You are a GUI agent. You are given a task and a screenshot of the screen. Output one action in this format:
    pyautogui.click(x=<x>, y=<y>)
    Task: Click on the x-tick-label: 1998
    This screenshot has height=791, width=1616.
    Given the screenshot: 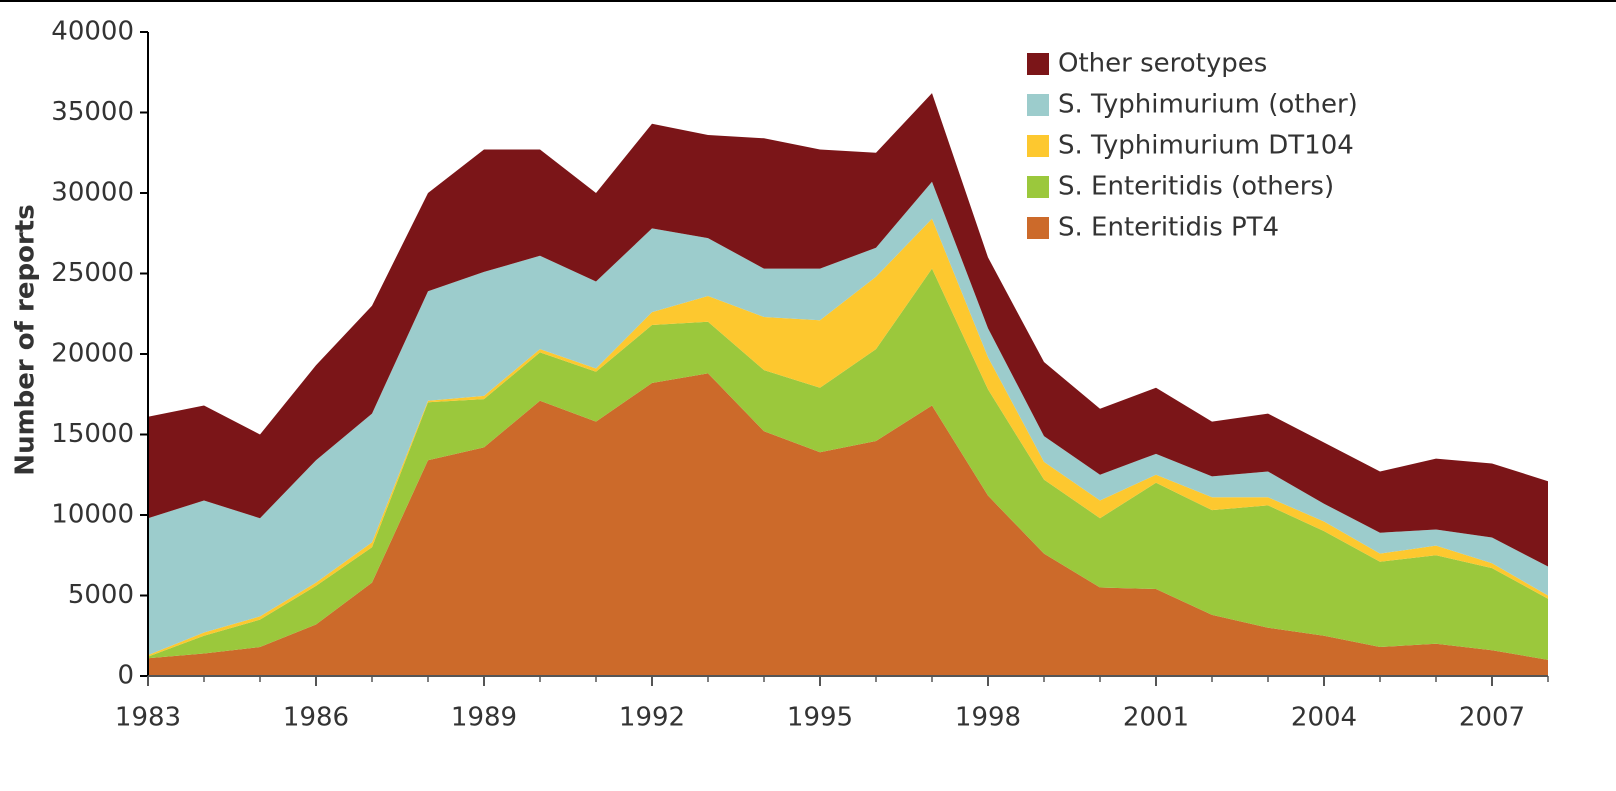 What is the action you would take?
    pyautogui.click(x=988, y=718)
    